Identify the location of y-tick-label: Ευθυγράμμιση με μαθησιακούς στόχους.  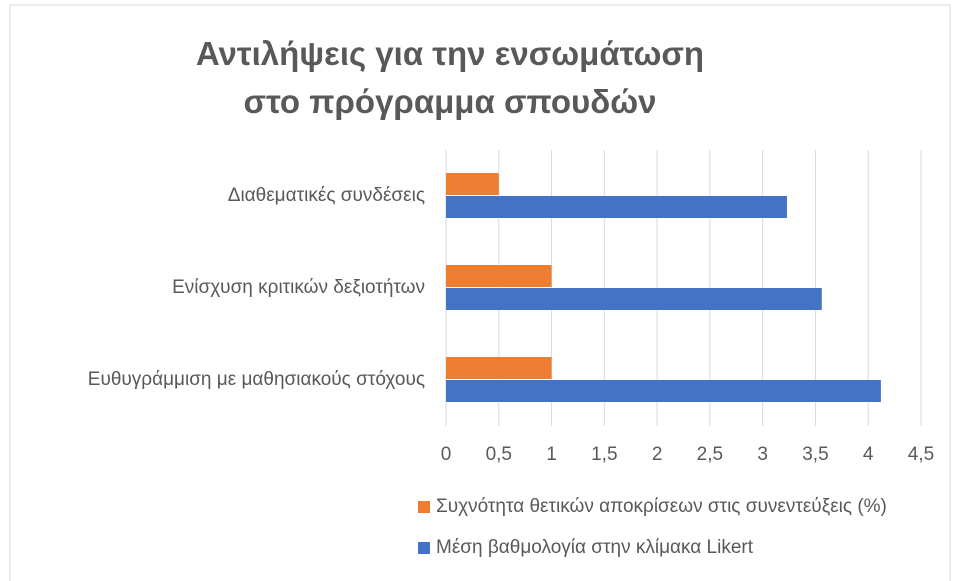
(256, 379).